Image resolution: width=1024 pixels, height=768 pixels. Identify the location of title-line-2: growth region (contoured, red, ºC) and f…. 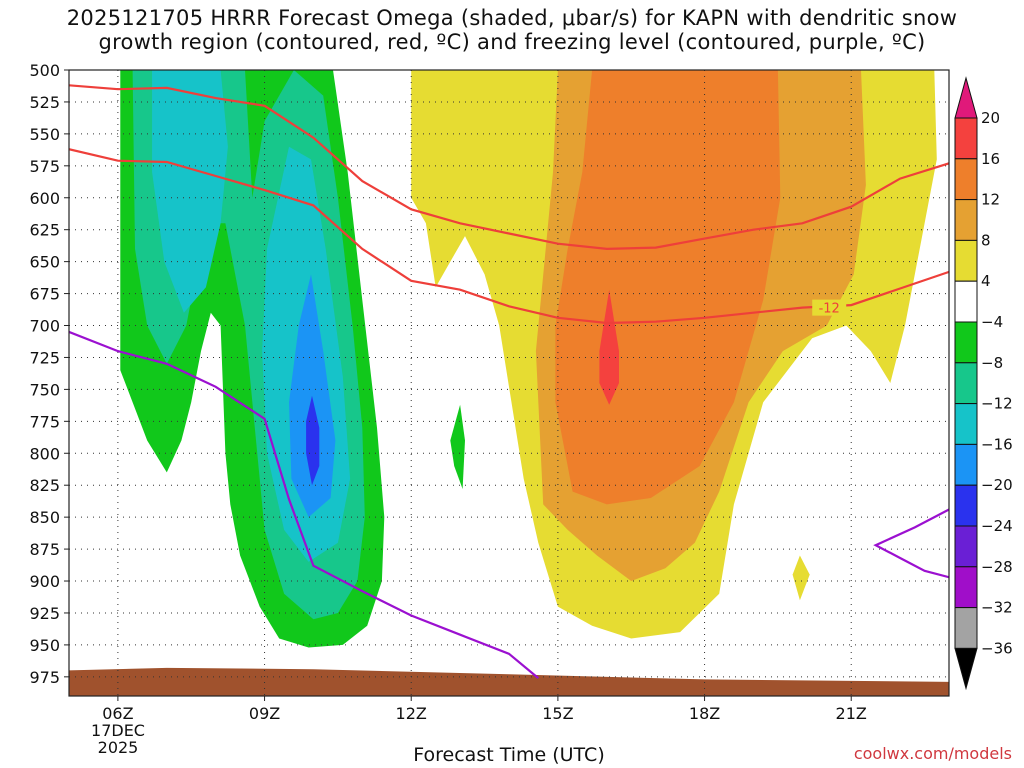
(512, 42).